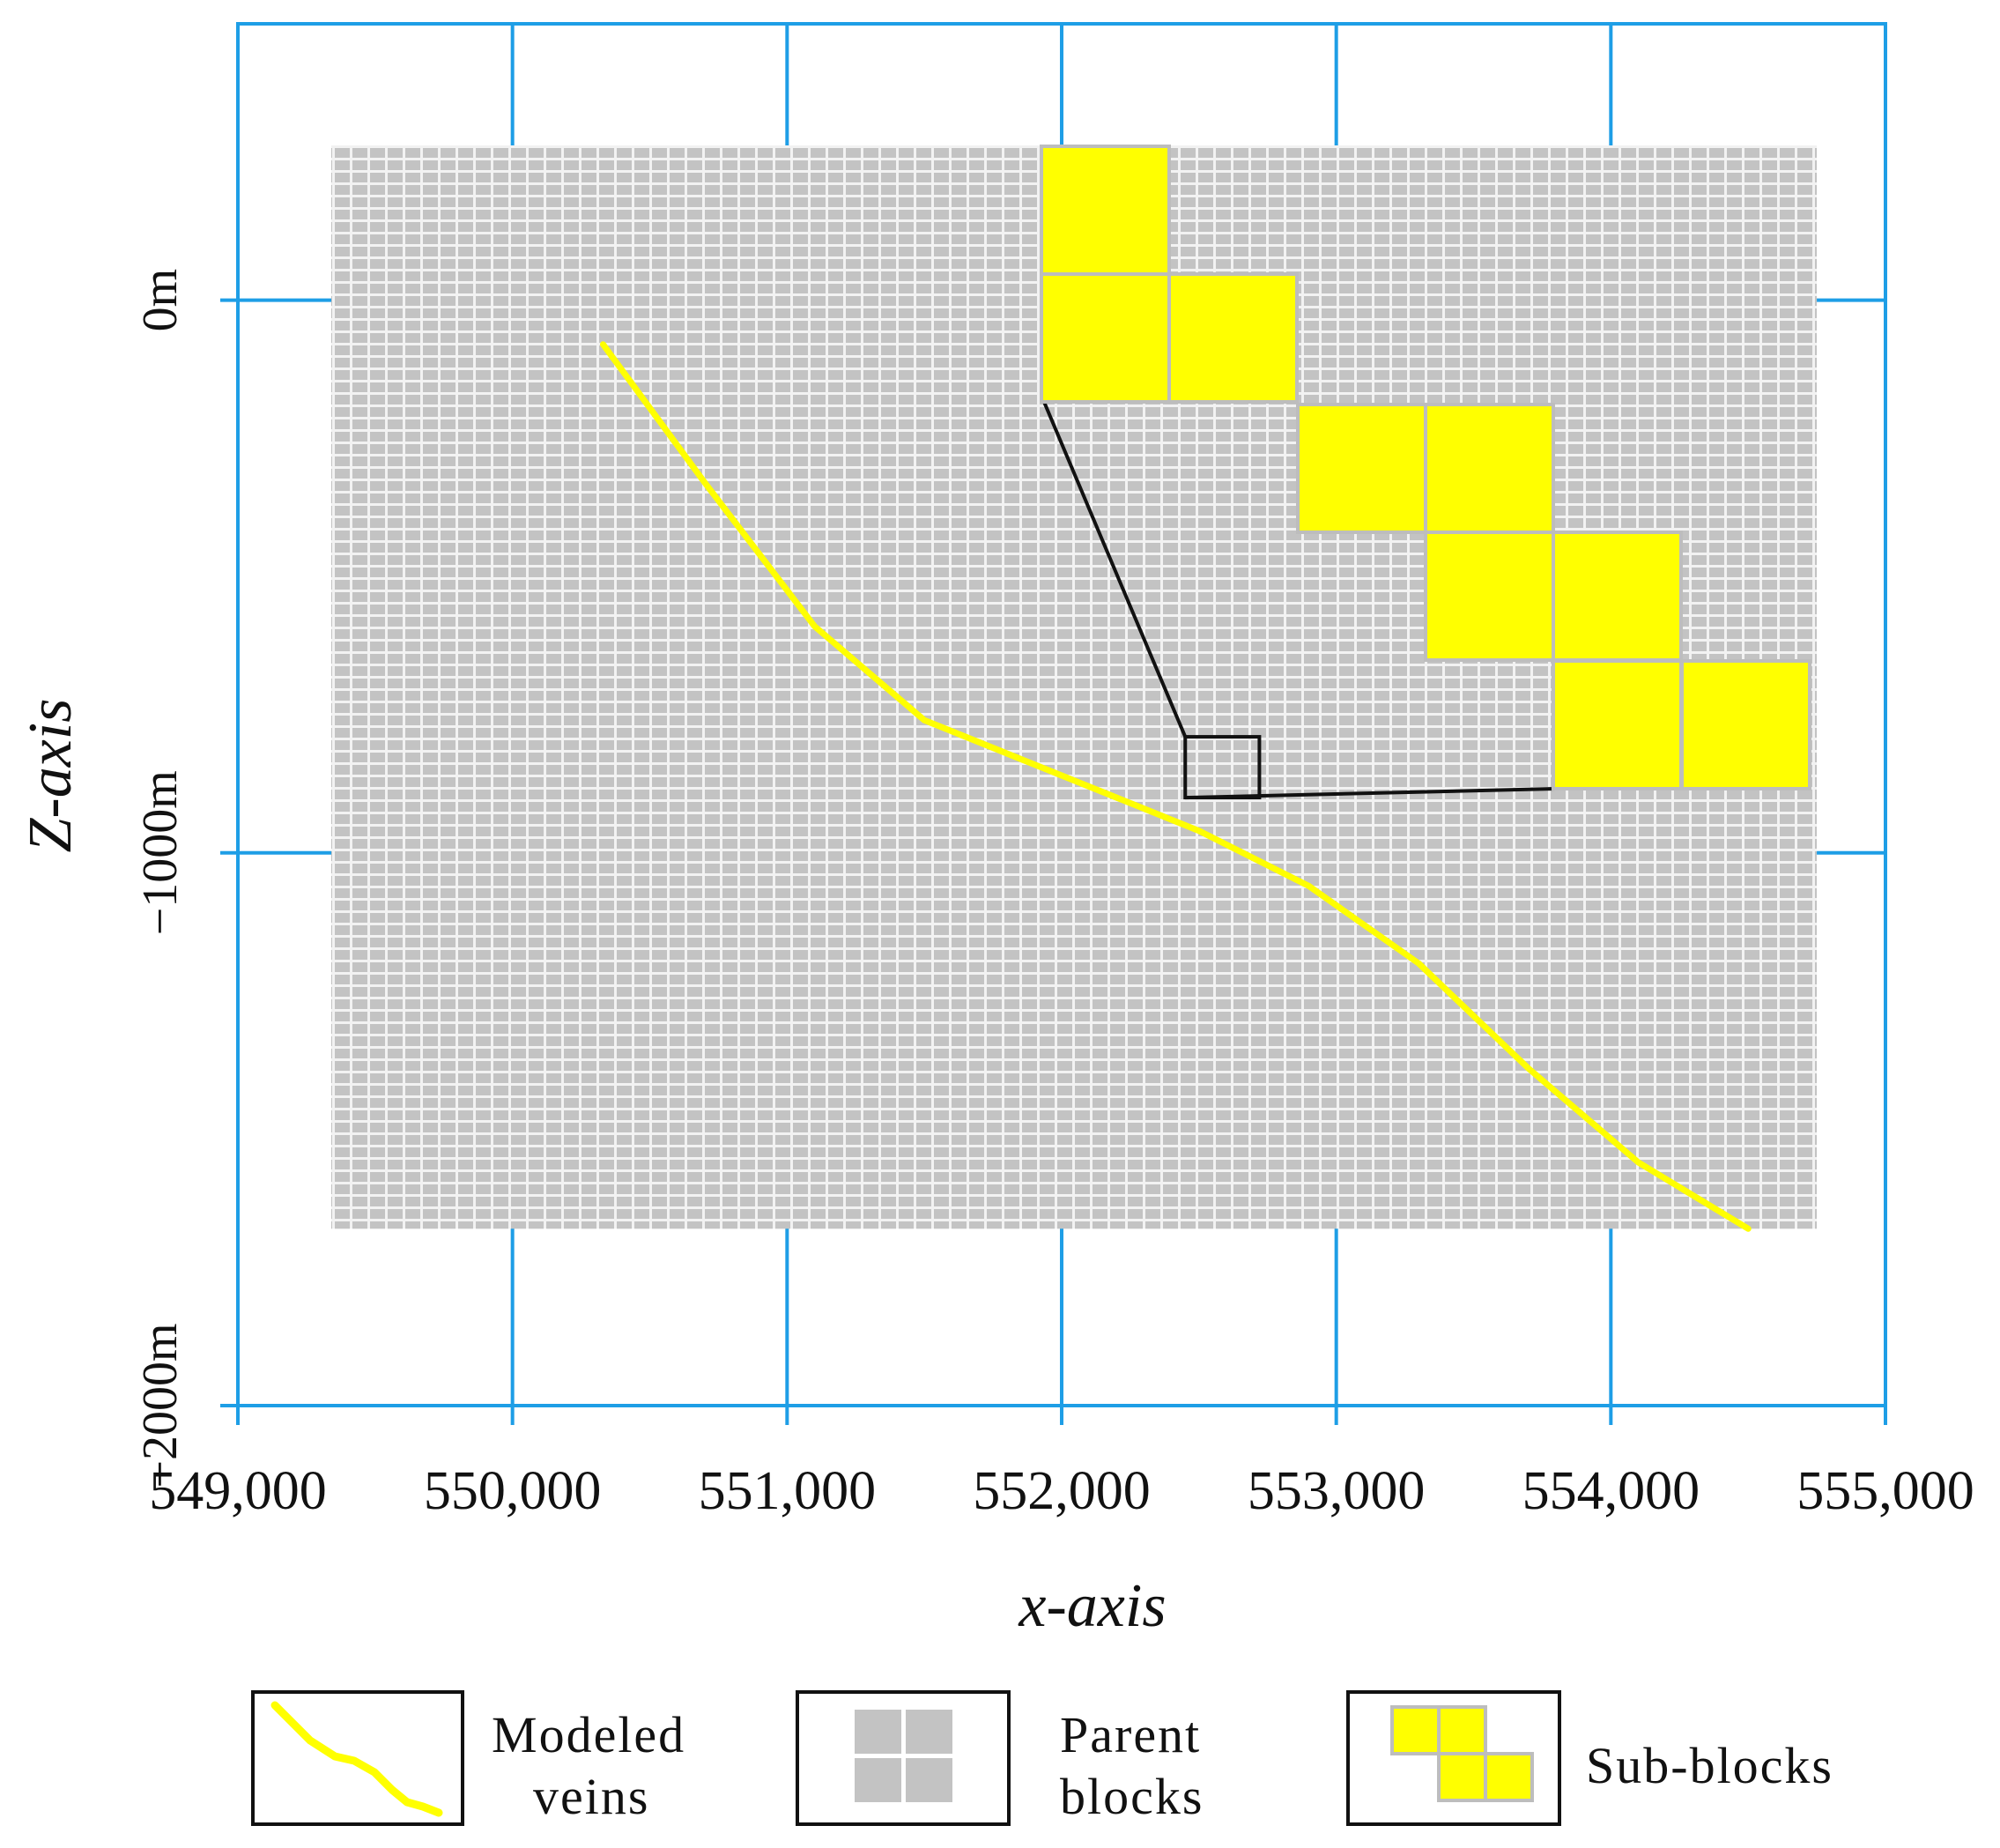 This screenshot has height=1848, width=2000. I want to click on legend-label-veins-line1: Modeled, so click(588, 1734).